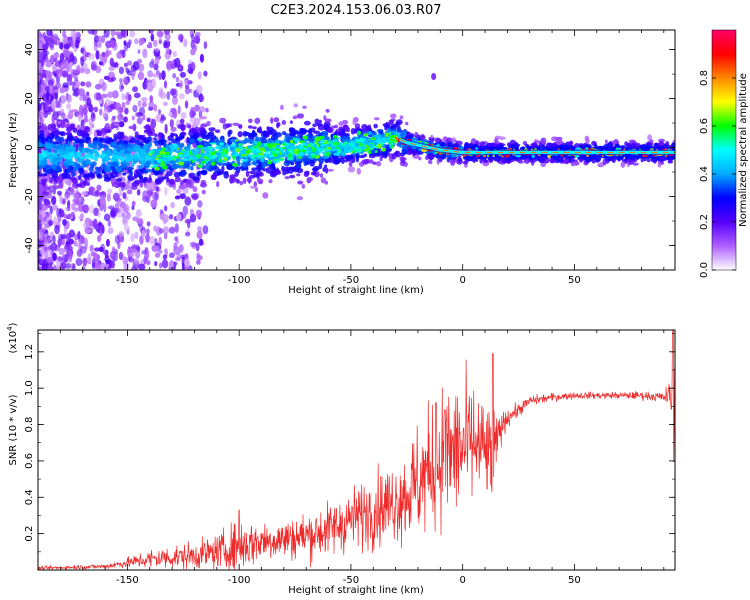 The width and height of the screenshot is (750, 600). What do you see at coordinates (717, 174) in the screenshot?
I see `colorbar-ticks: 0.00.20.40.60.8` at bounding box center [717, 174].